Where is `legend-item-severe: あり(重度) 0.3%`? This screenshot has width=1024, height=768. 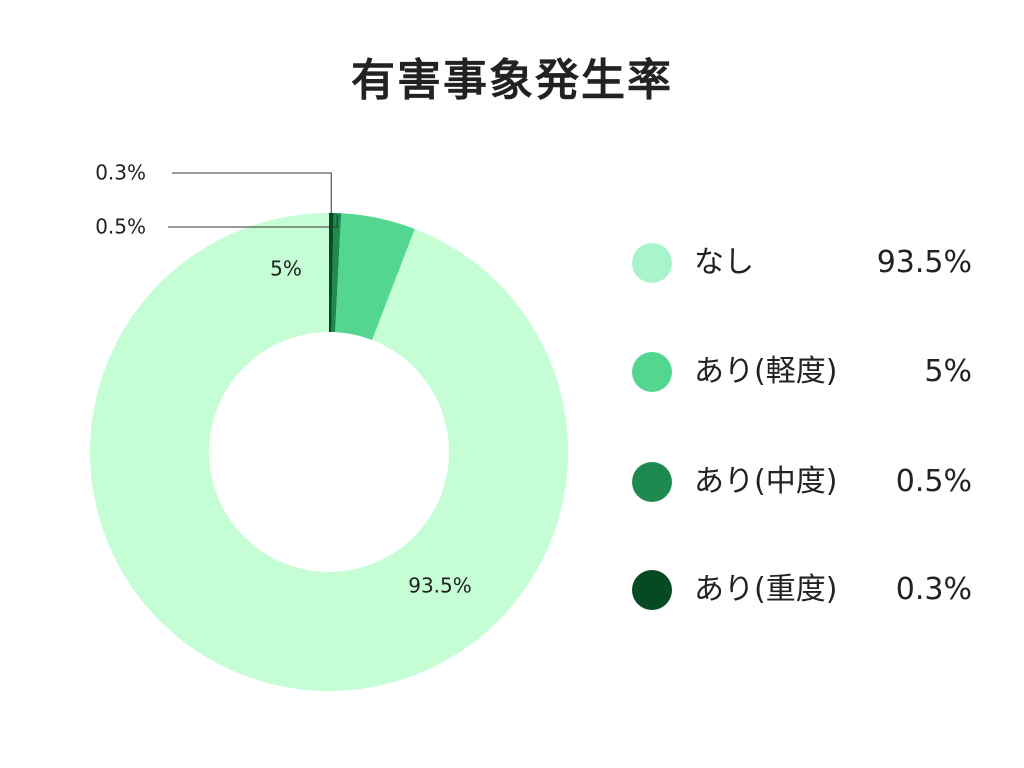
legend-item-severe: あり(重度) 0.3% is located at coordinates (812, 592).